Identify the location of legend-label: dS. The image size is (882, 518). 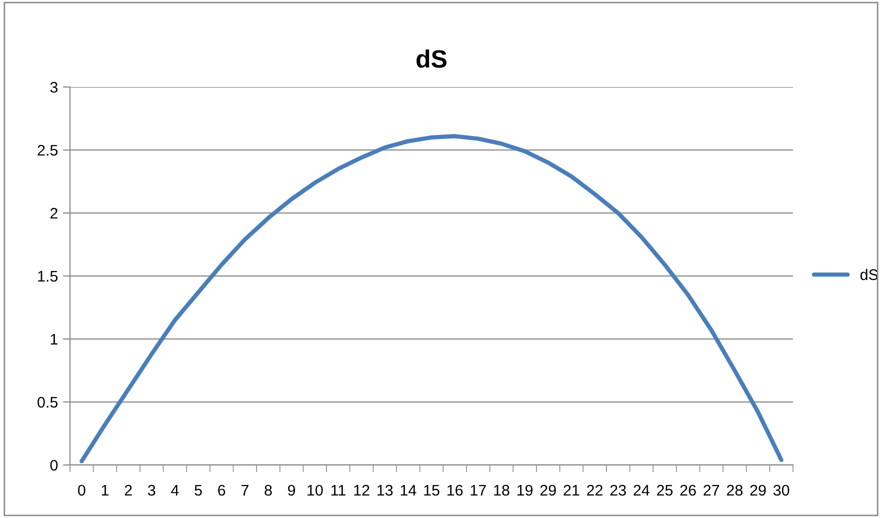
(869, 274).